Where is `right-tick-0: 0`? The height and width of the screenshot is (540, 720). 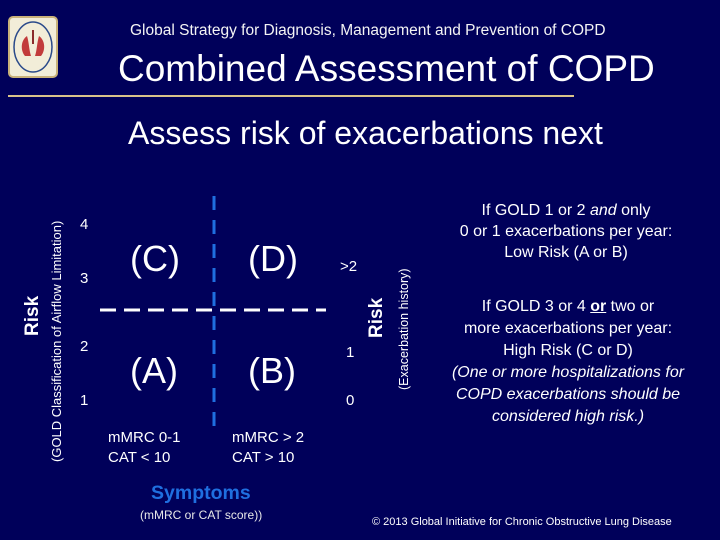 right-tick-0: 0 is located at coordinates (350, 400).